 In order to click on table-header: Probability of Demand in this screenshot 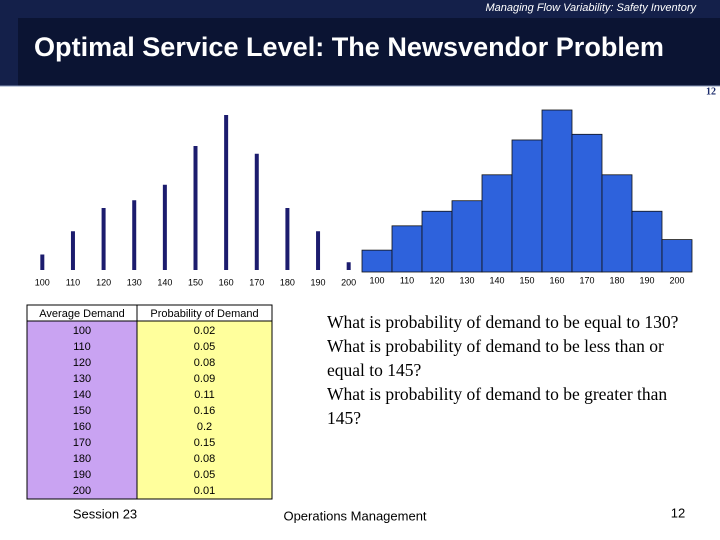, I will do `click(204, 314)`.